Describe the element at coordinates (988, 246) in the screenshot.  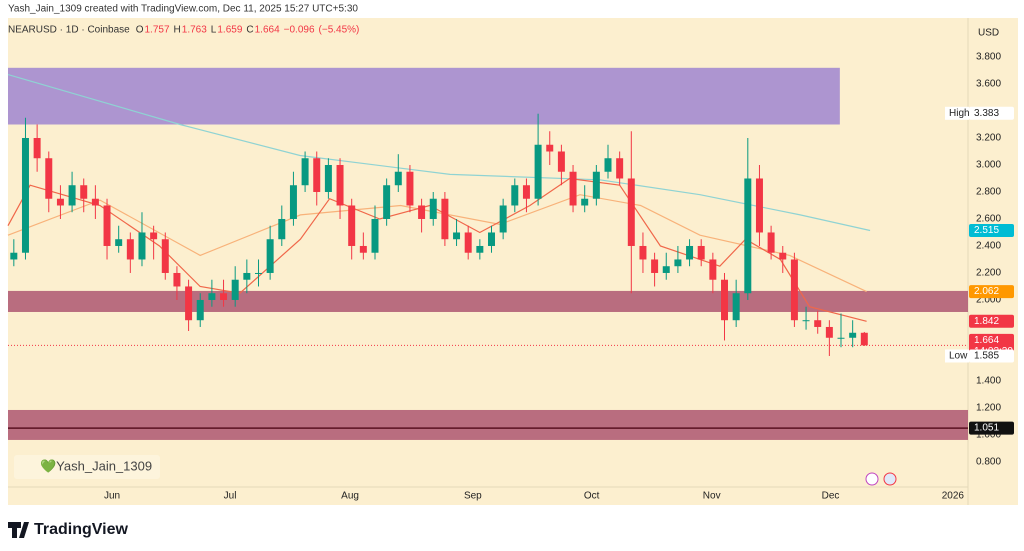
I see `y-tick-label: 2.400` at that location.